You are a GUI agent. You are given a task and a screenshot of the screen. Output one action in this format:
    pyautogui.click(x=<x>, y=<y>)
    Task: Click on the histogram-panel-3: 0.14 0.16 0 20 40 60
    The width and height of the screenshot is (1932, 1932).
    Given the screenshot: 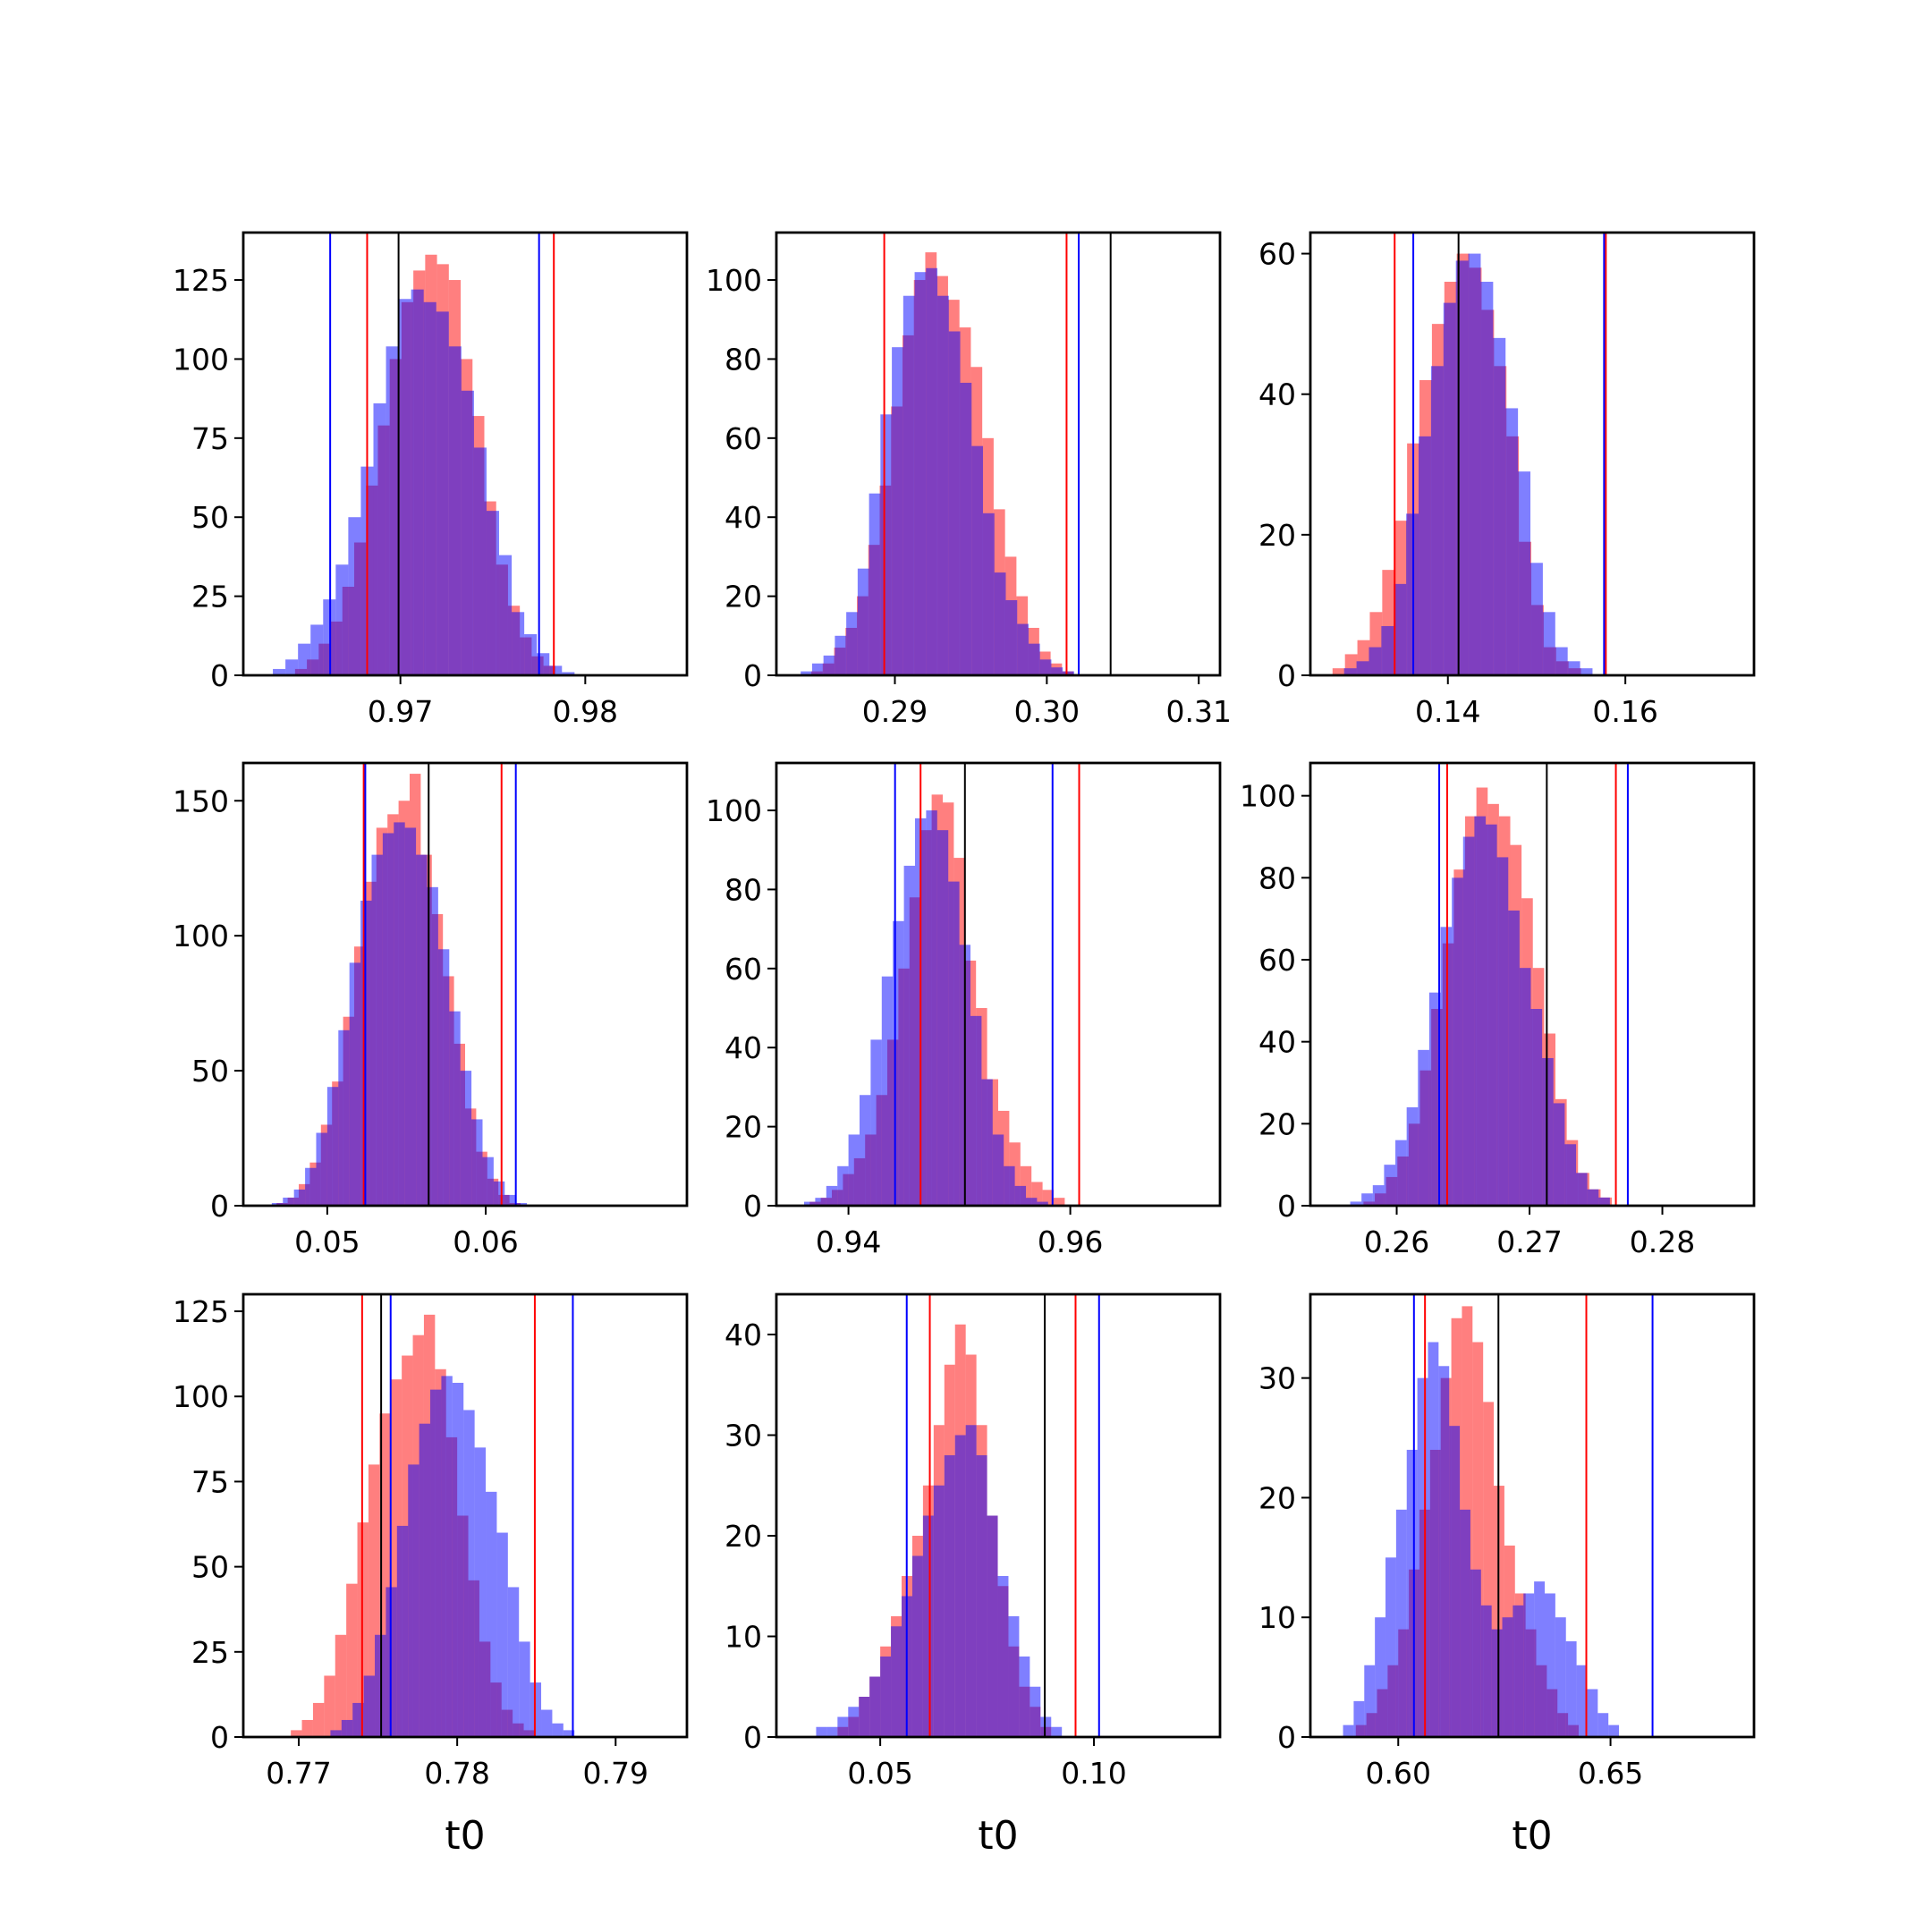 What is the action you would take?
    pyautogui.click(x=1507, y=480)
    